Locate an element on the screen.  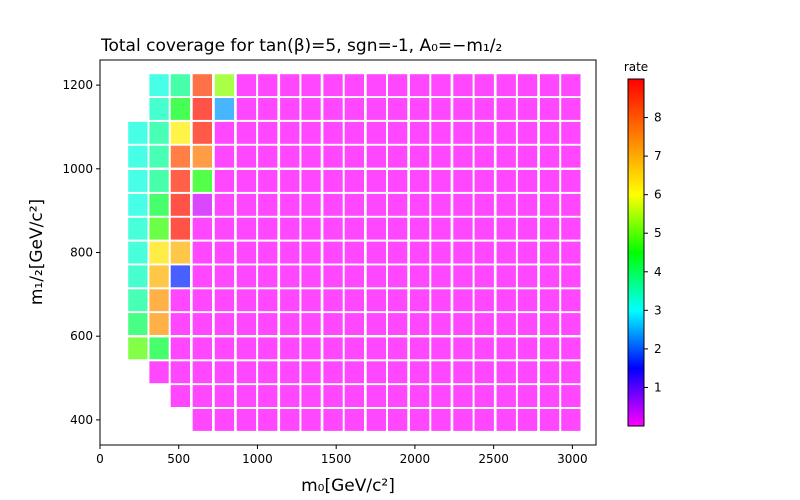
colorbar-tick-label: 2 is located at coordinates (658, 349).